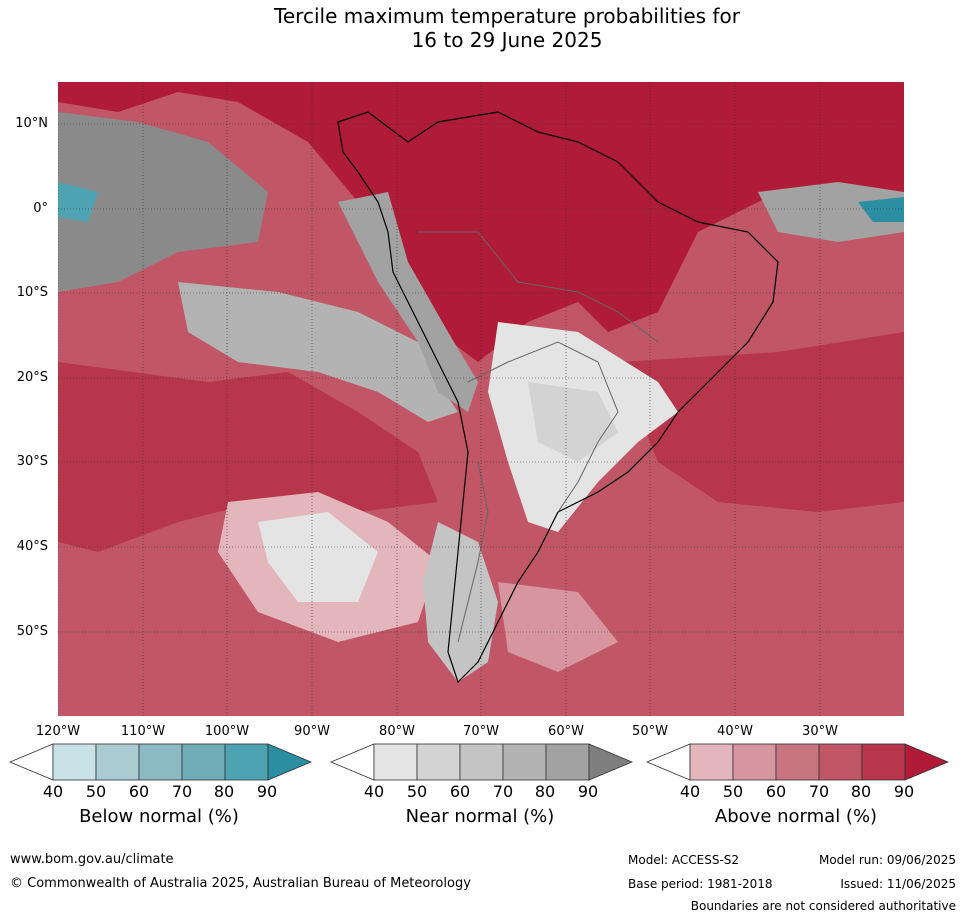 The image size is (965, 919). What do you see at coordinates (473, 552) in the screenshot?
I see `chile-argentina-border` at bounding box center [473, 552].